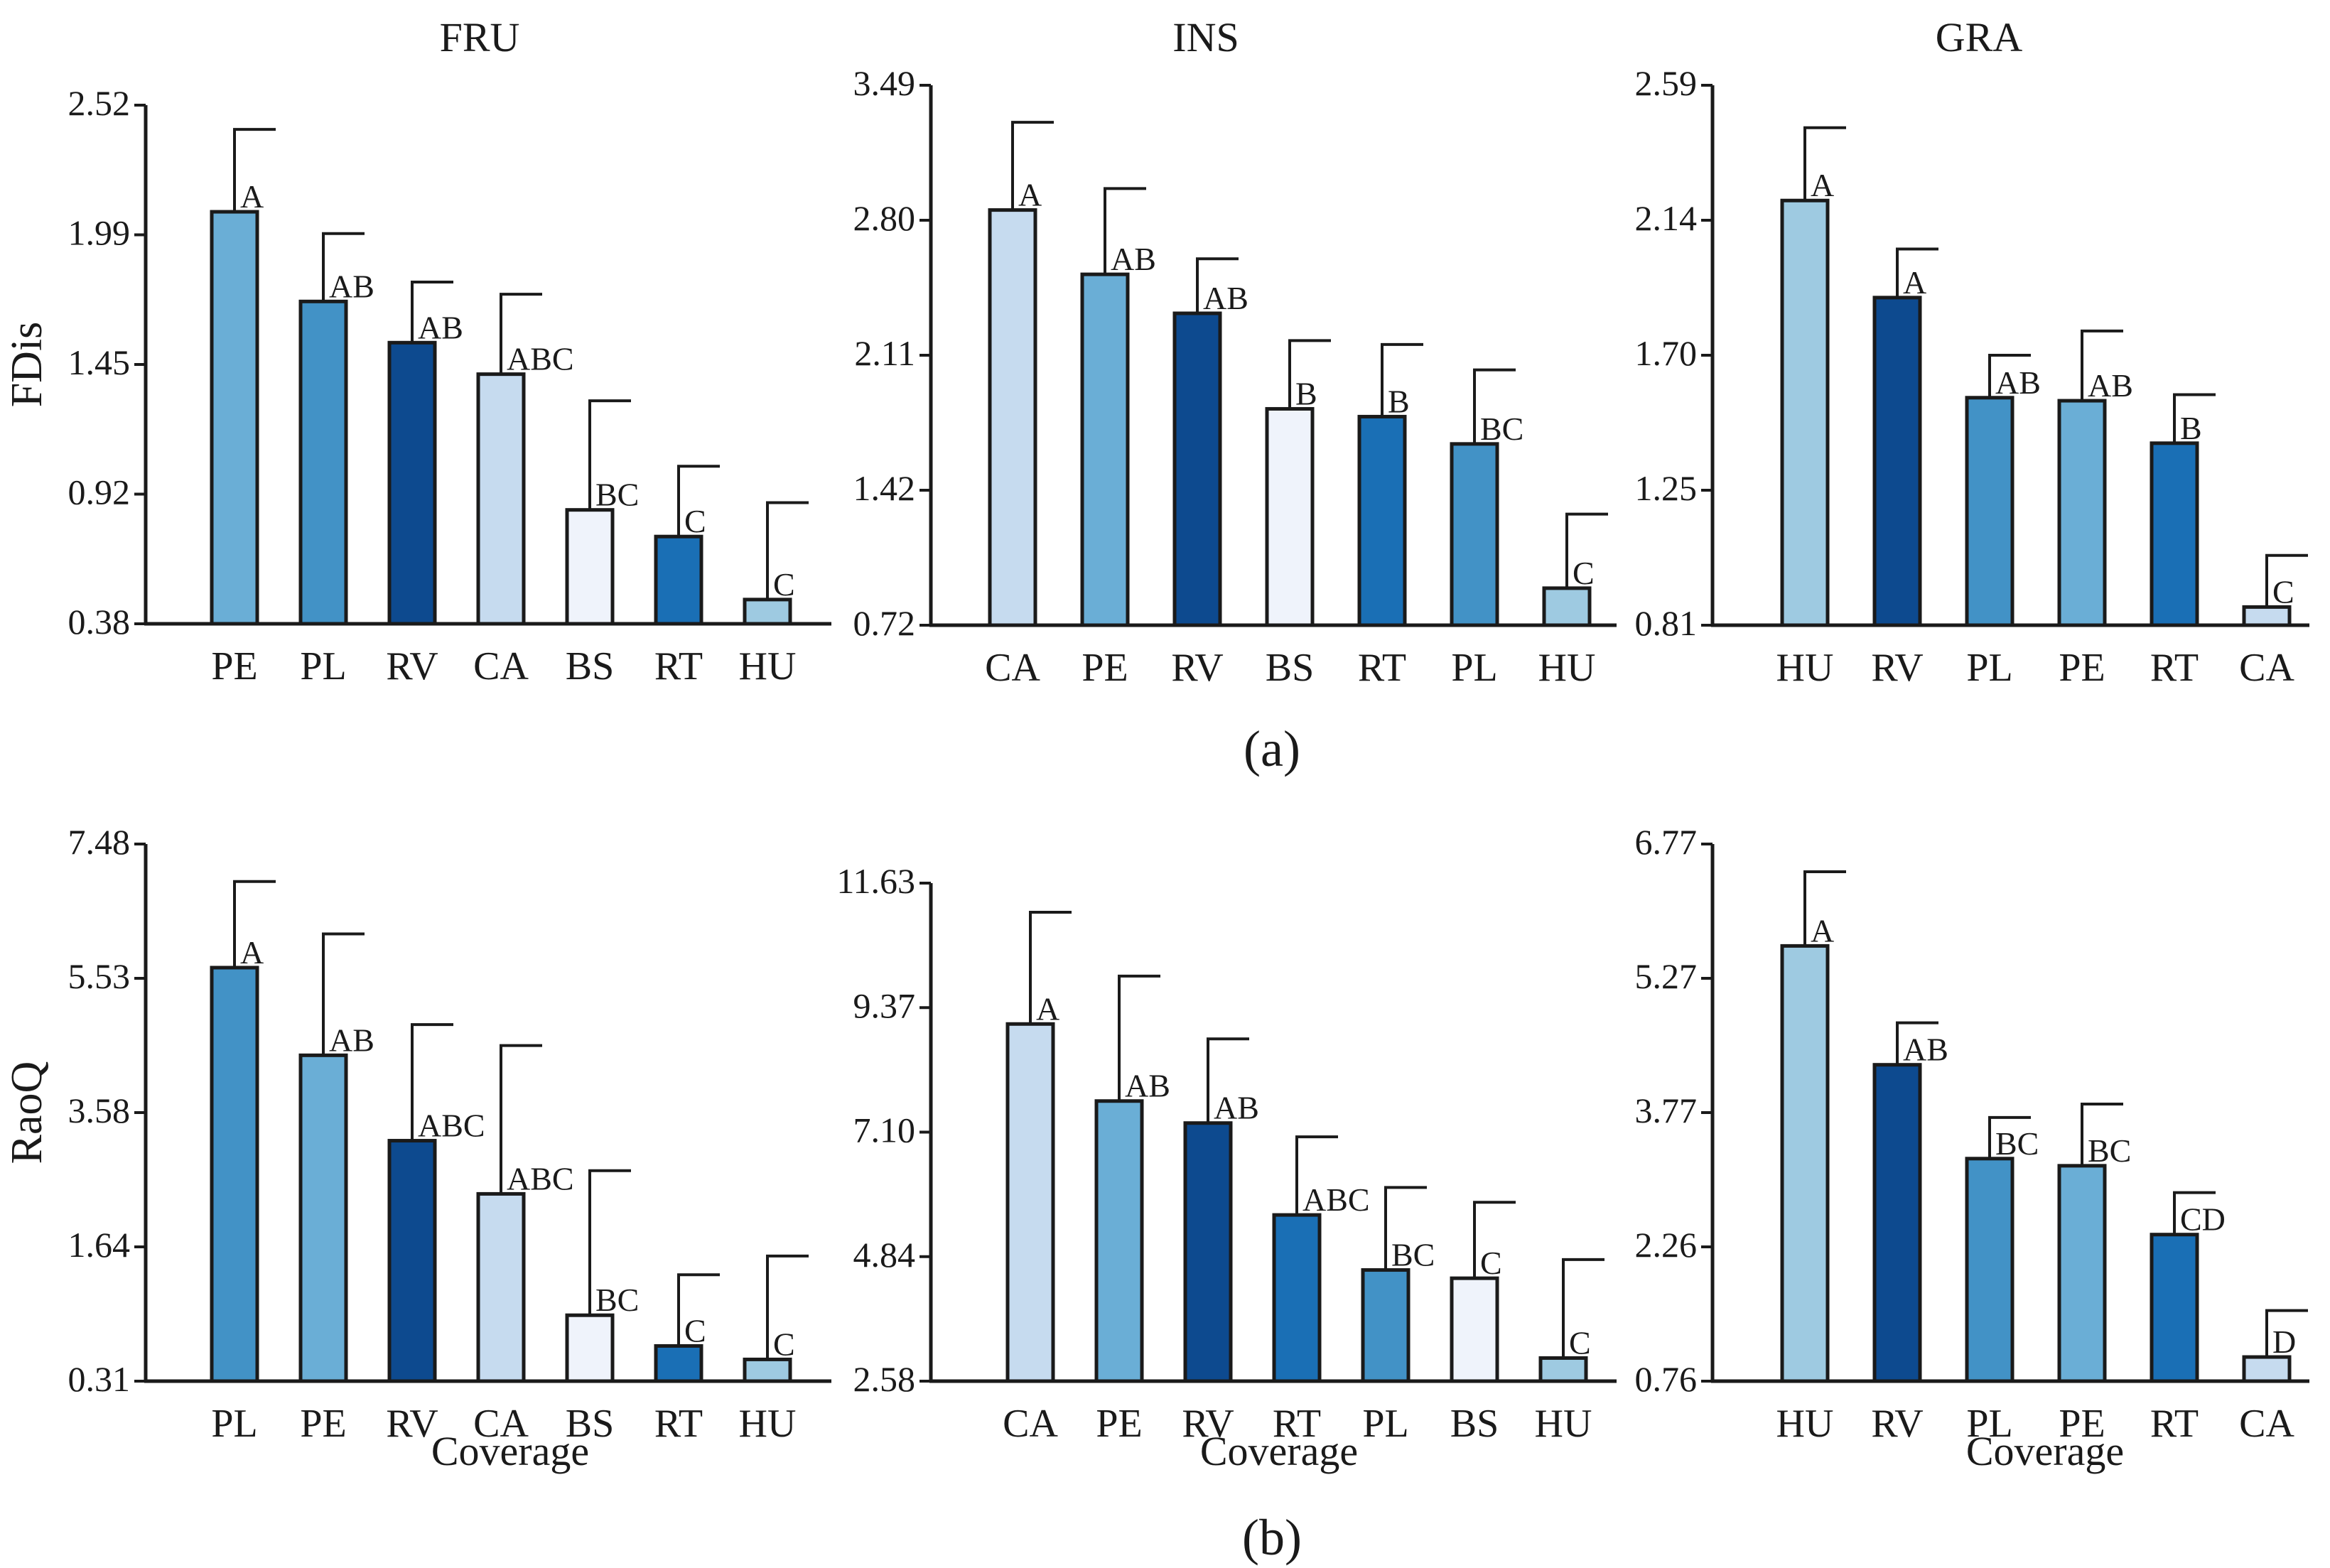  I want to click on significance-label: B, so click(1399, 401).